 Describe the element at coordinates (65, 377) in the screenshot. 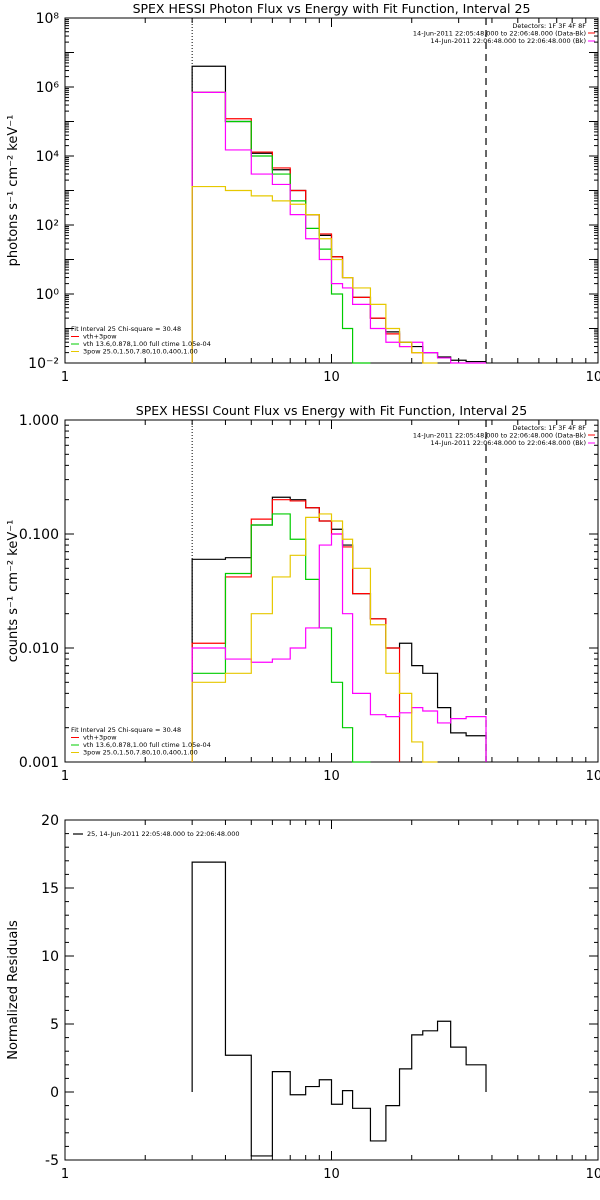

I see `panel1-xtick-label: 1` at that location.